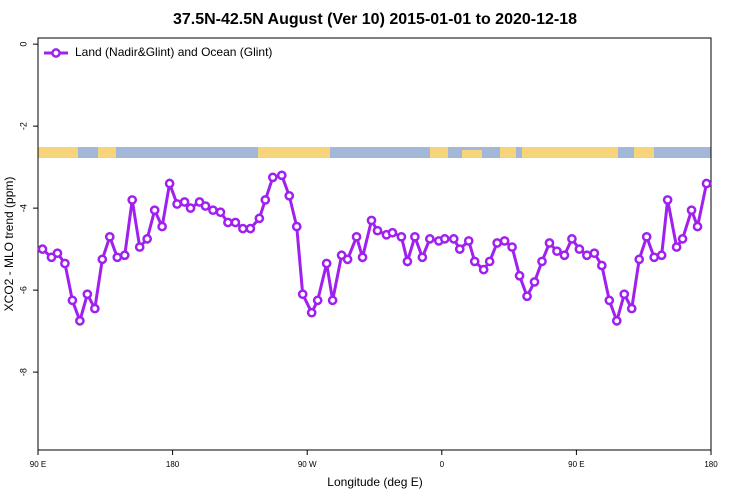 The height and width of the screenshot is (500, 750). Describe the element at coordinates (23, 372) in the screenshot. I see `y-tick-label: -8` at that location.